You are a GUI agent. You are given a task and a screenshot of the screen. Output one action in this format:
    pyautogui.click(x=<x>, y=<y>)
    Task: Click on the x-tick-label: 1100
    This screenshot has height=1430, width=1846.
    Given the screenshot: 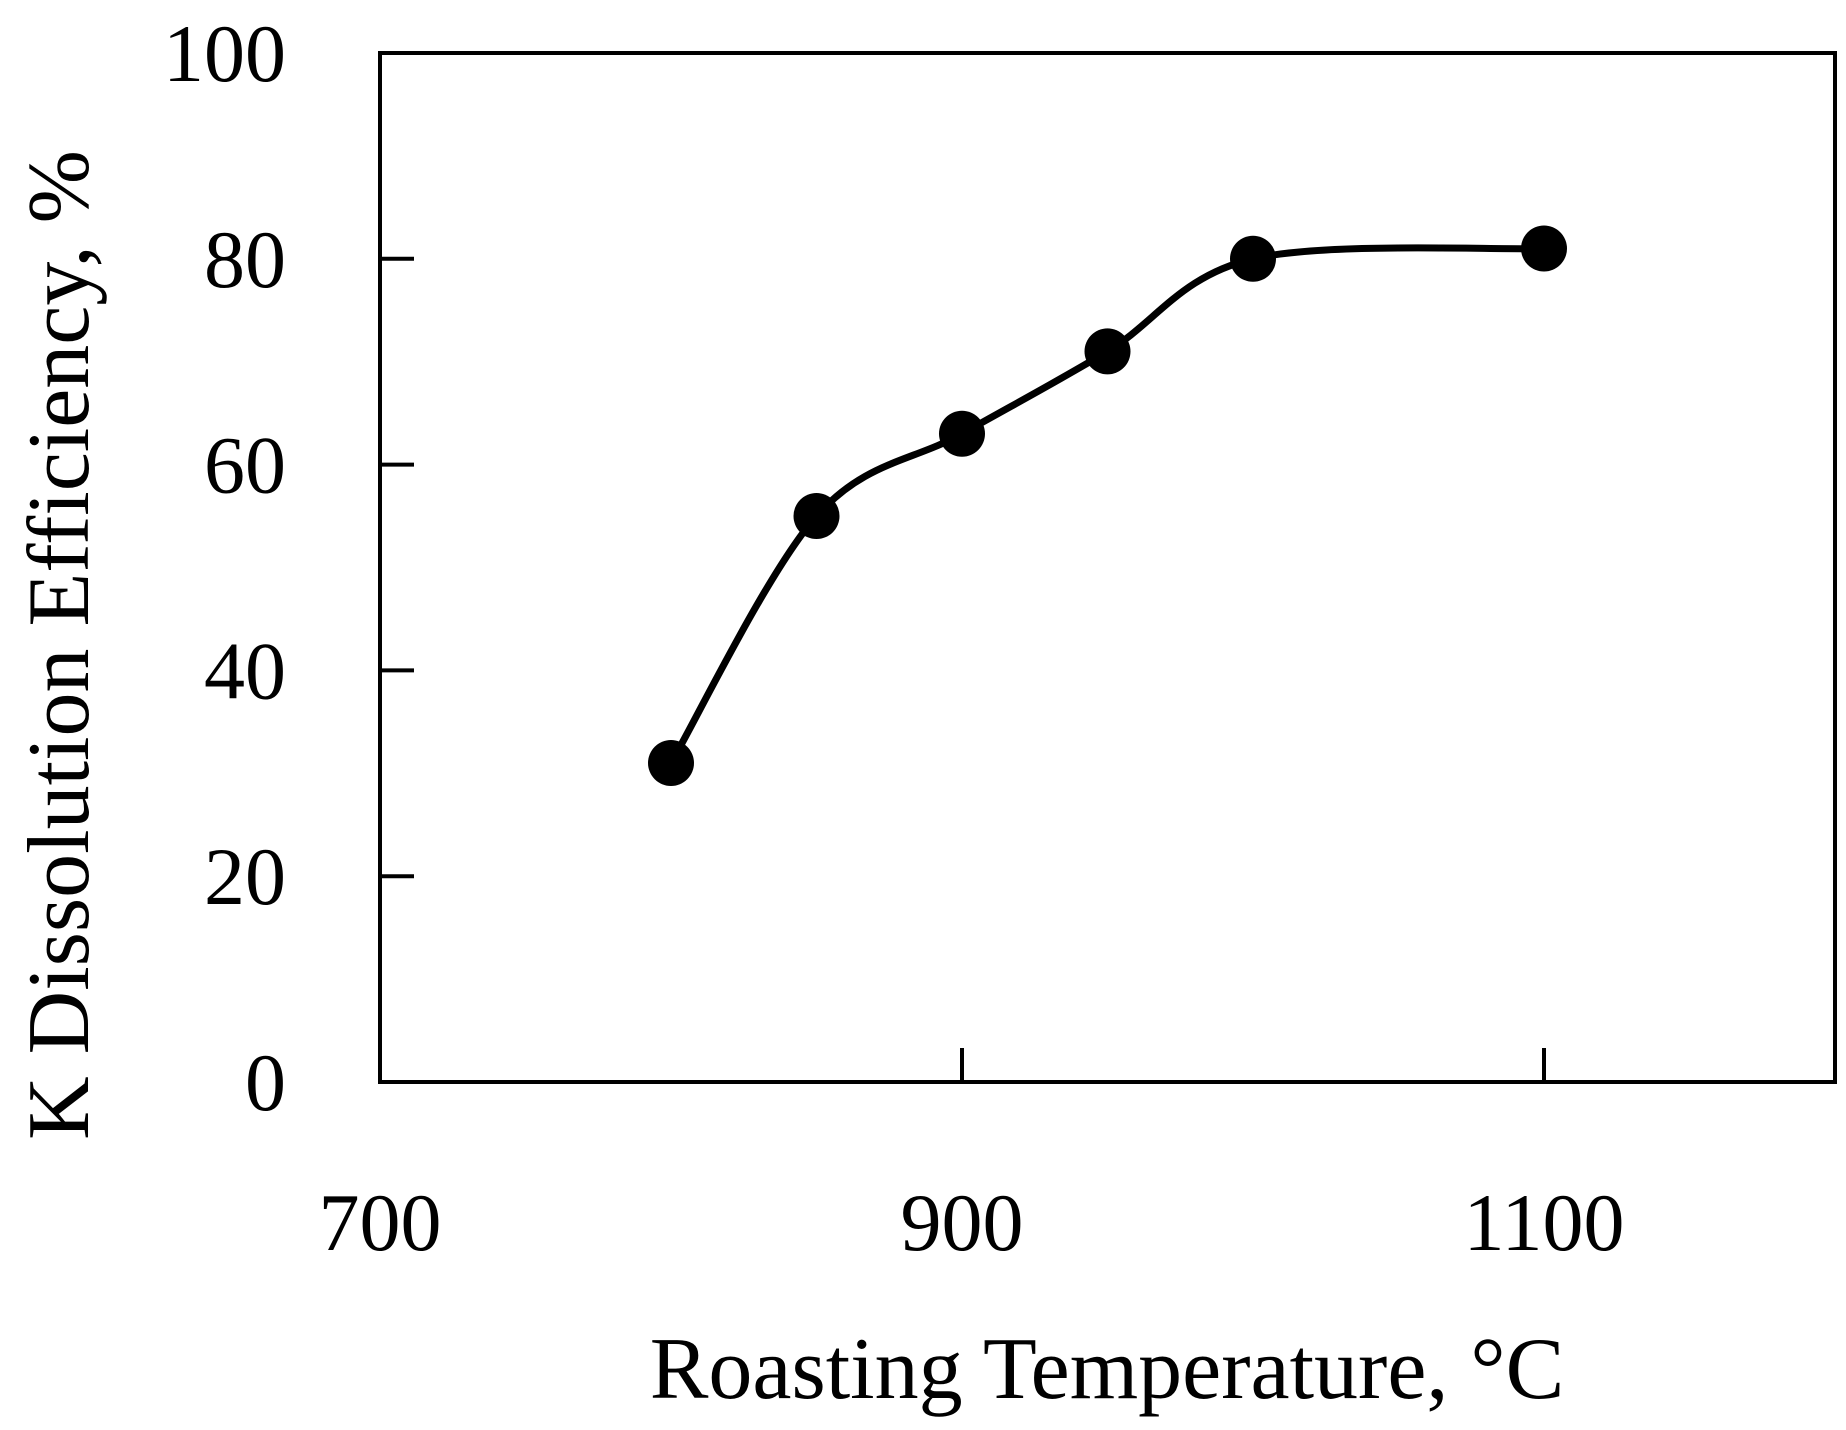 What is the action you would take?
    pyautogui.click(x=1544, y=1222)
    